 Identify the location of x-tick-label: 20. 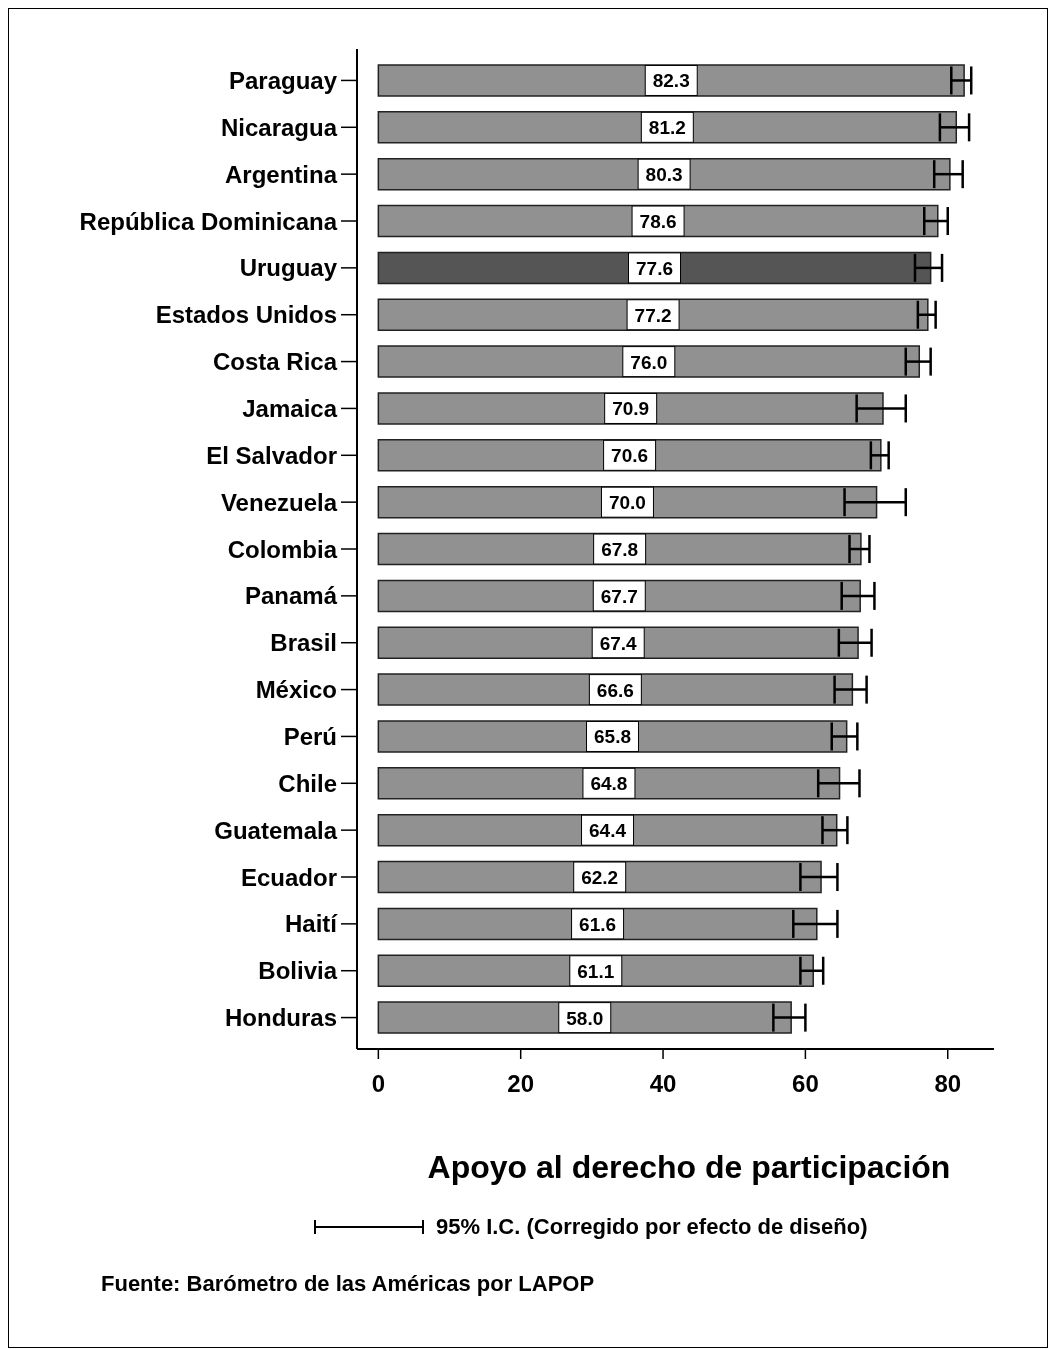
(521, 1084).